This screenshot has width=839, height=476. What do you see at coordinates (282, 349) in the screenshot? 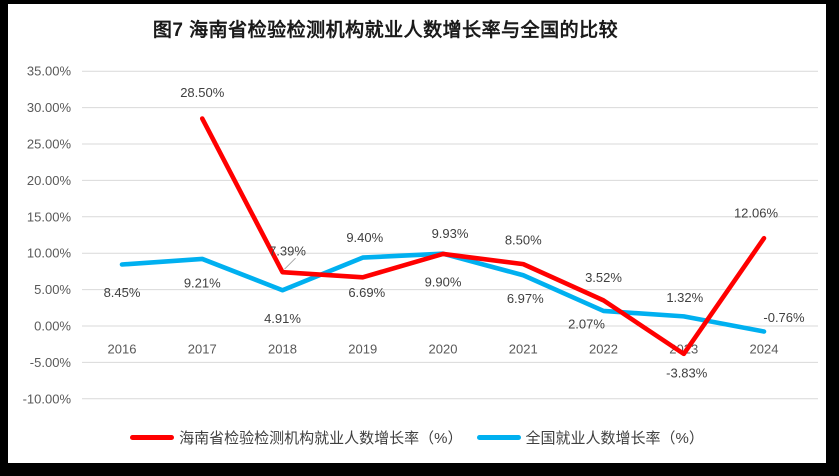
I see `x-axis-tick-label: 2018` at bounding box center [282, 349].